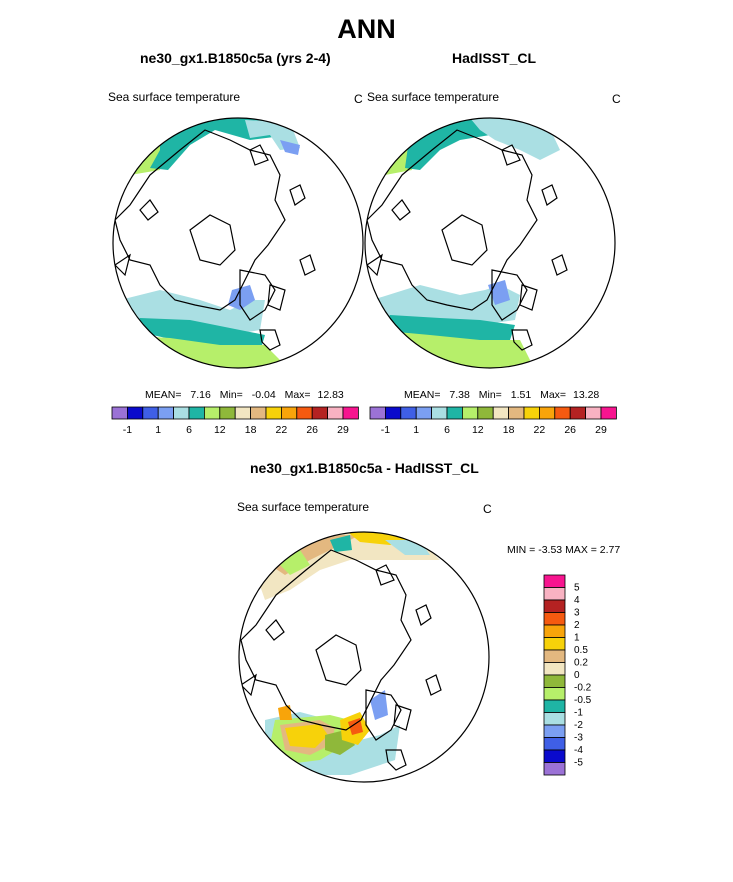  I want to click on min-value: -0.04, so click(263, 395).